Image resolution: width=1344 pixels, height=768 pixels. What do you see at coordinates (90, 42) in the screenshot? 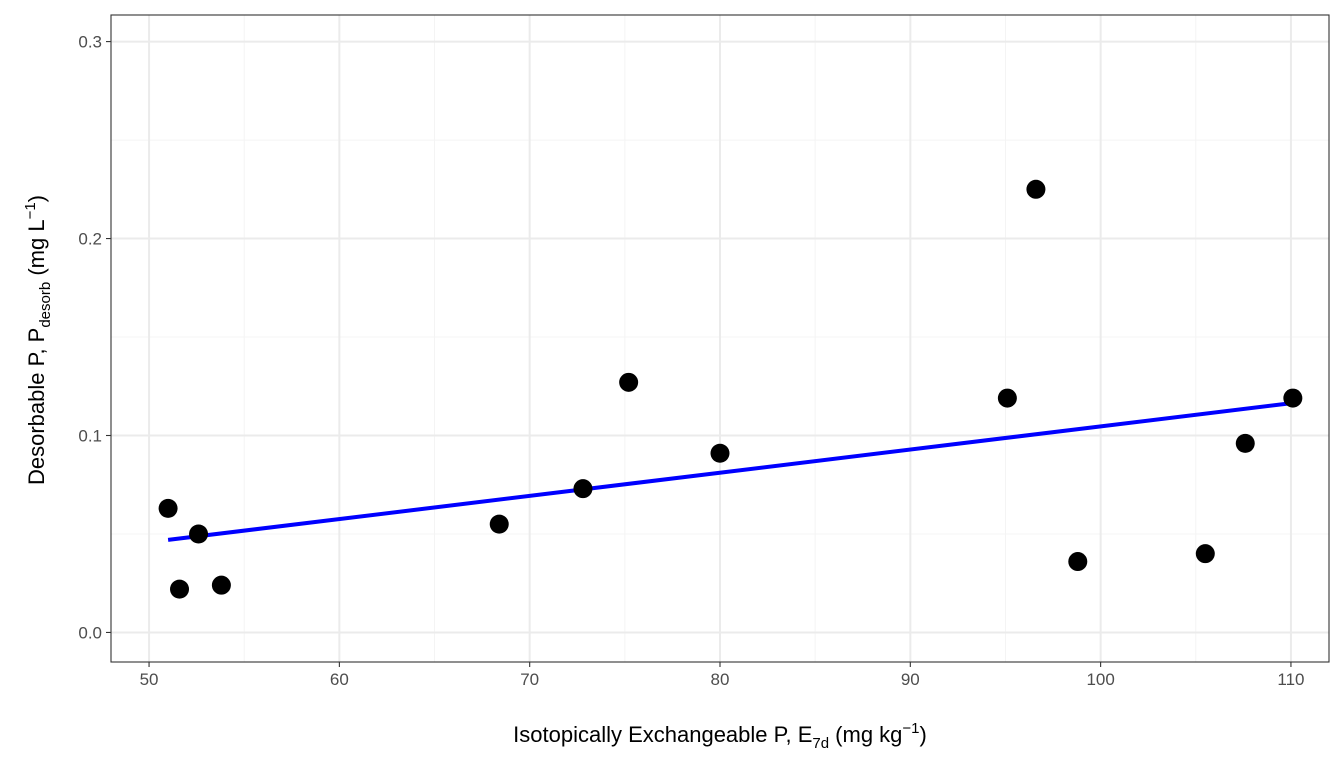
I see `y-tick-label: 0.3` at bounding box center [90, 42].